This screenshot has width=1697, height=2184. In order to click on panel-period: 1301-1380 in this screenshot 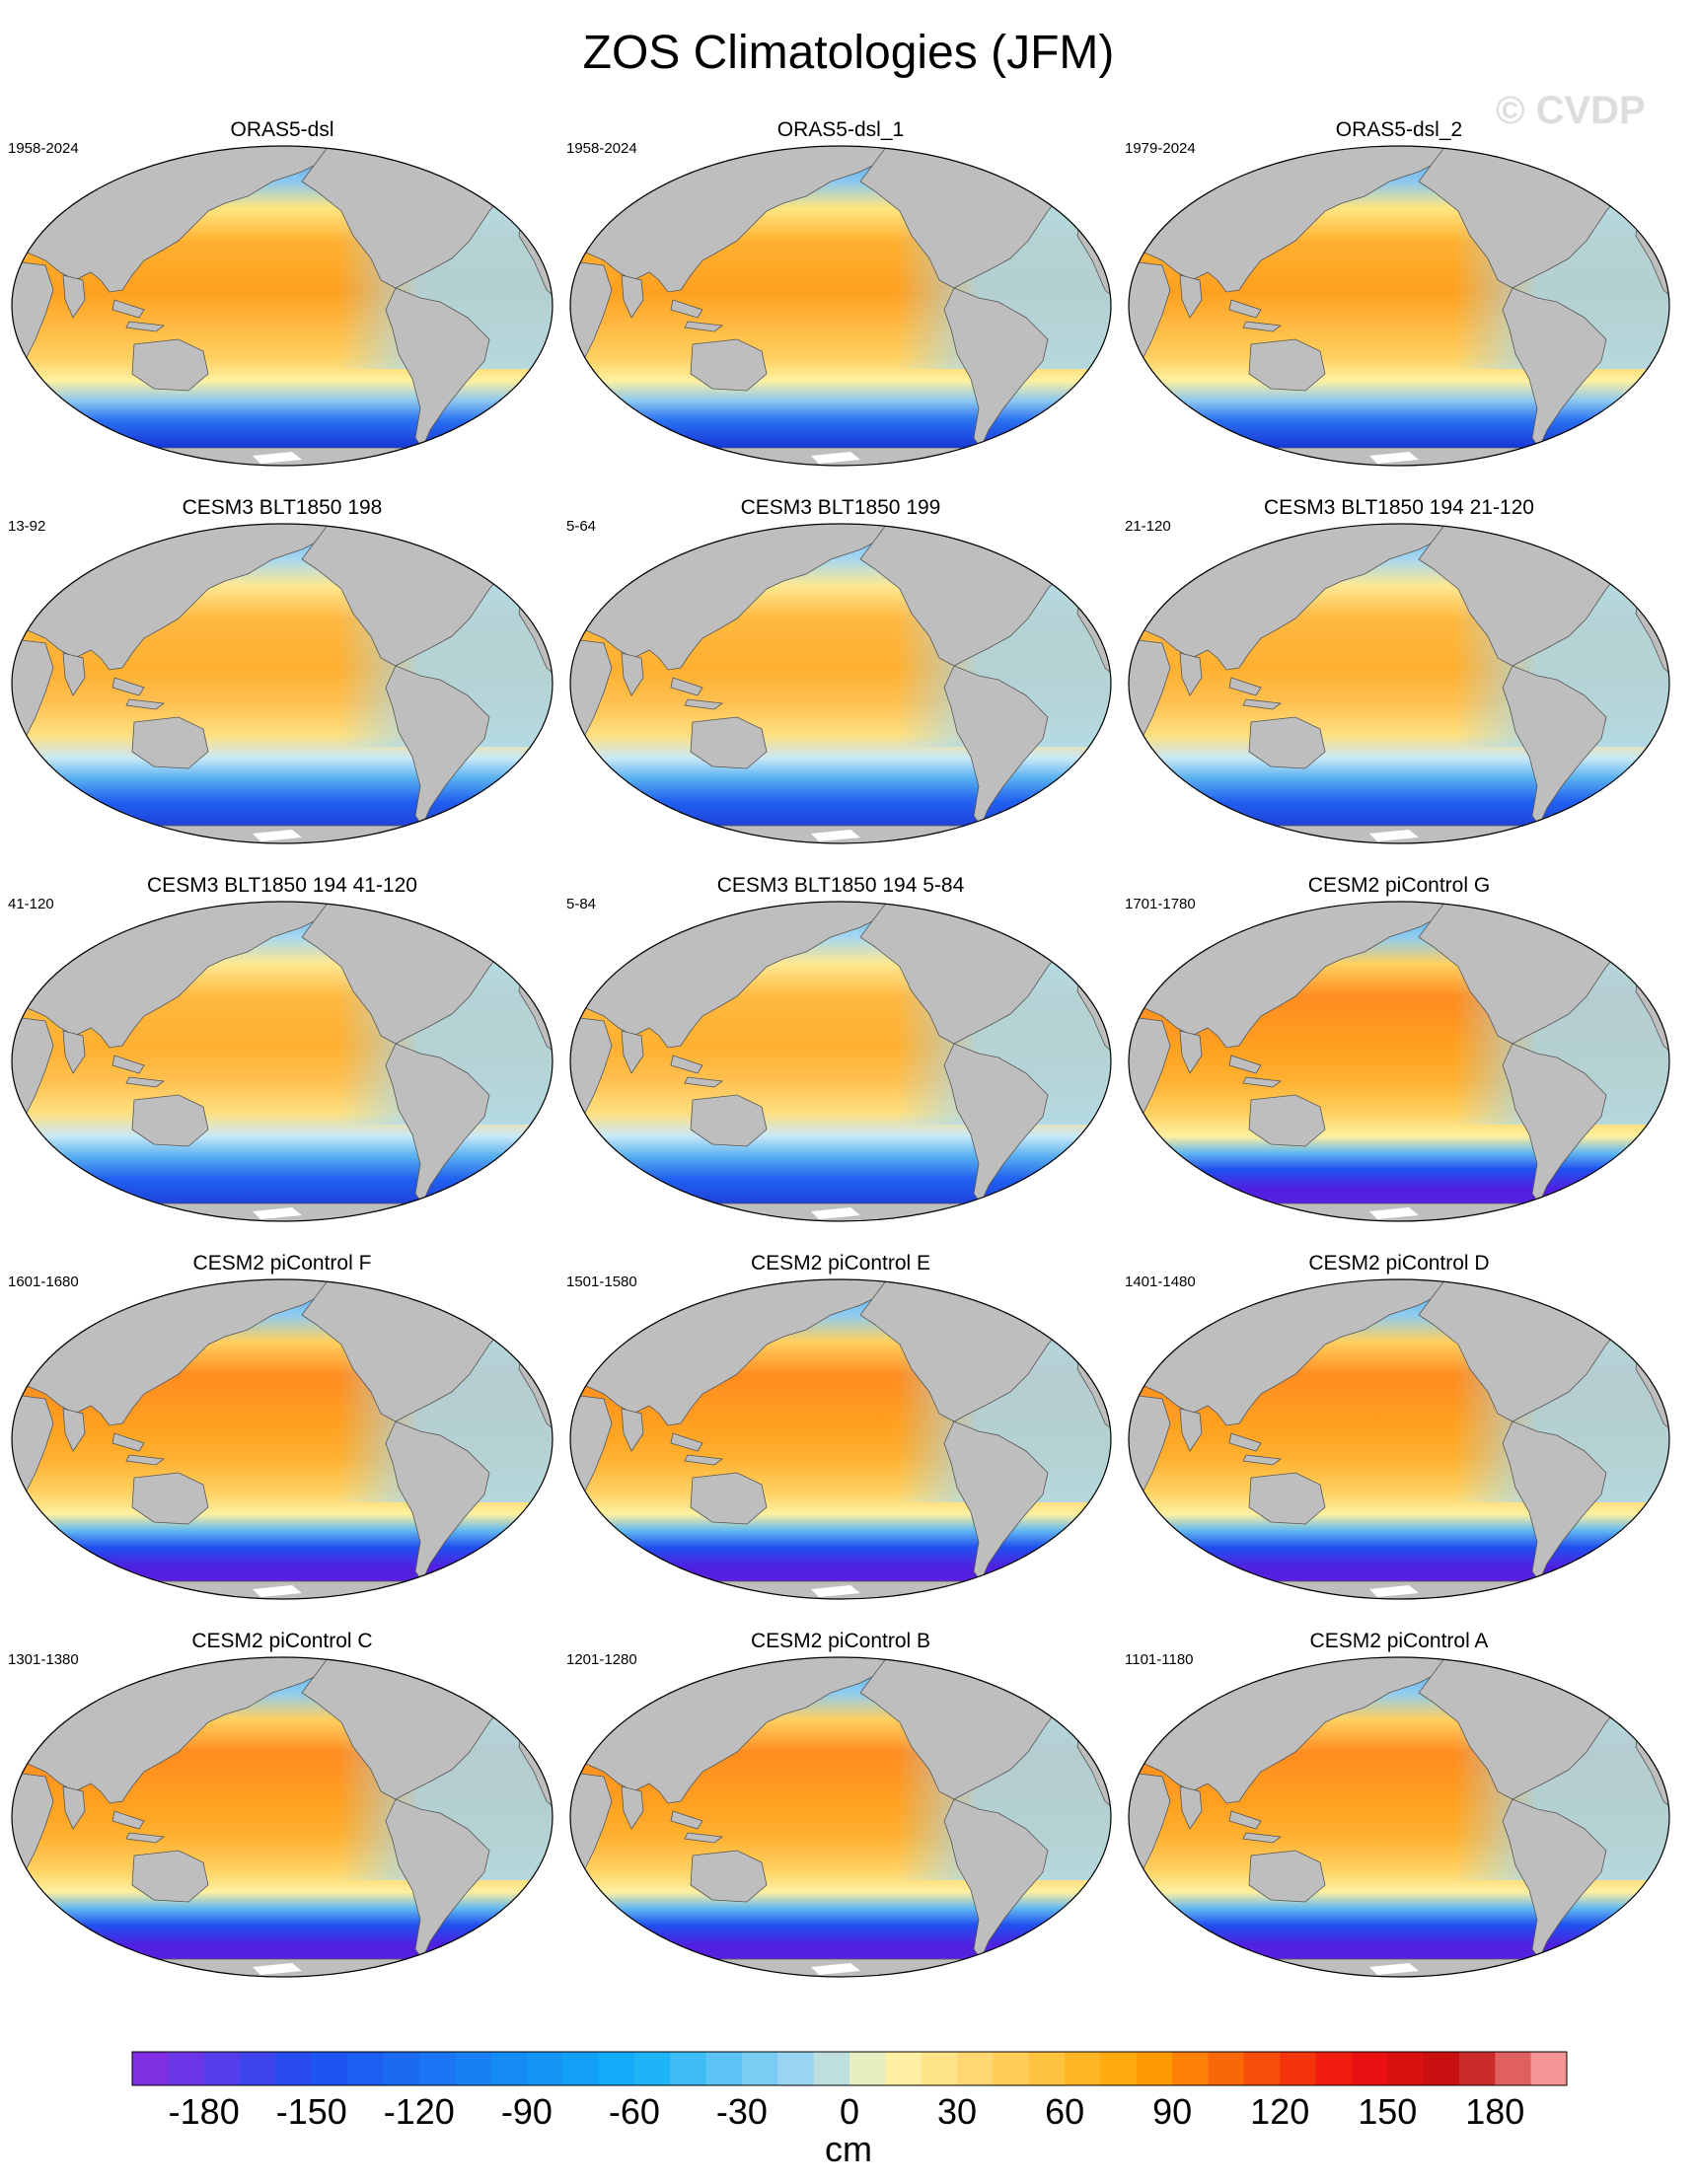, I will do `click(43, 1659)`.